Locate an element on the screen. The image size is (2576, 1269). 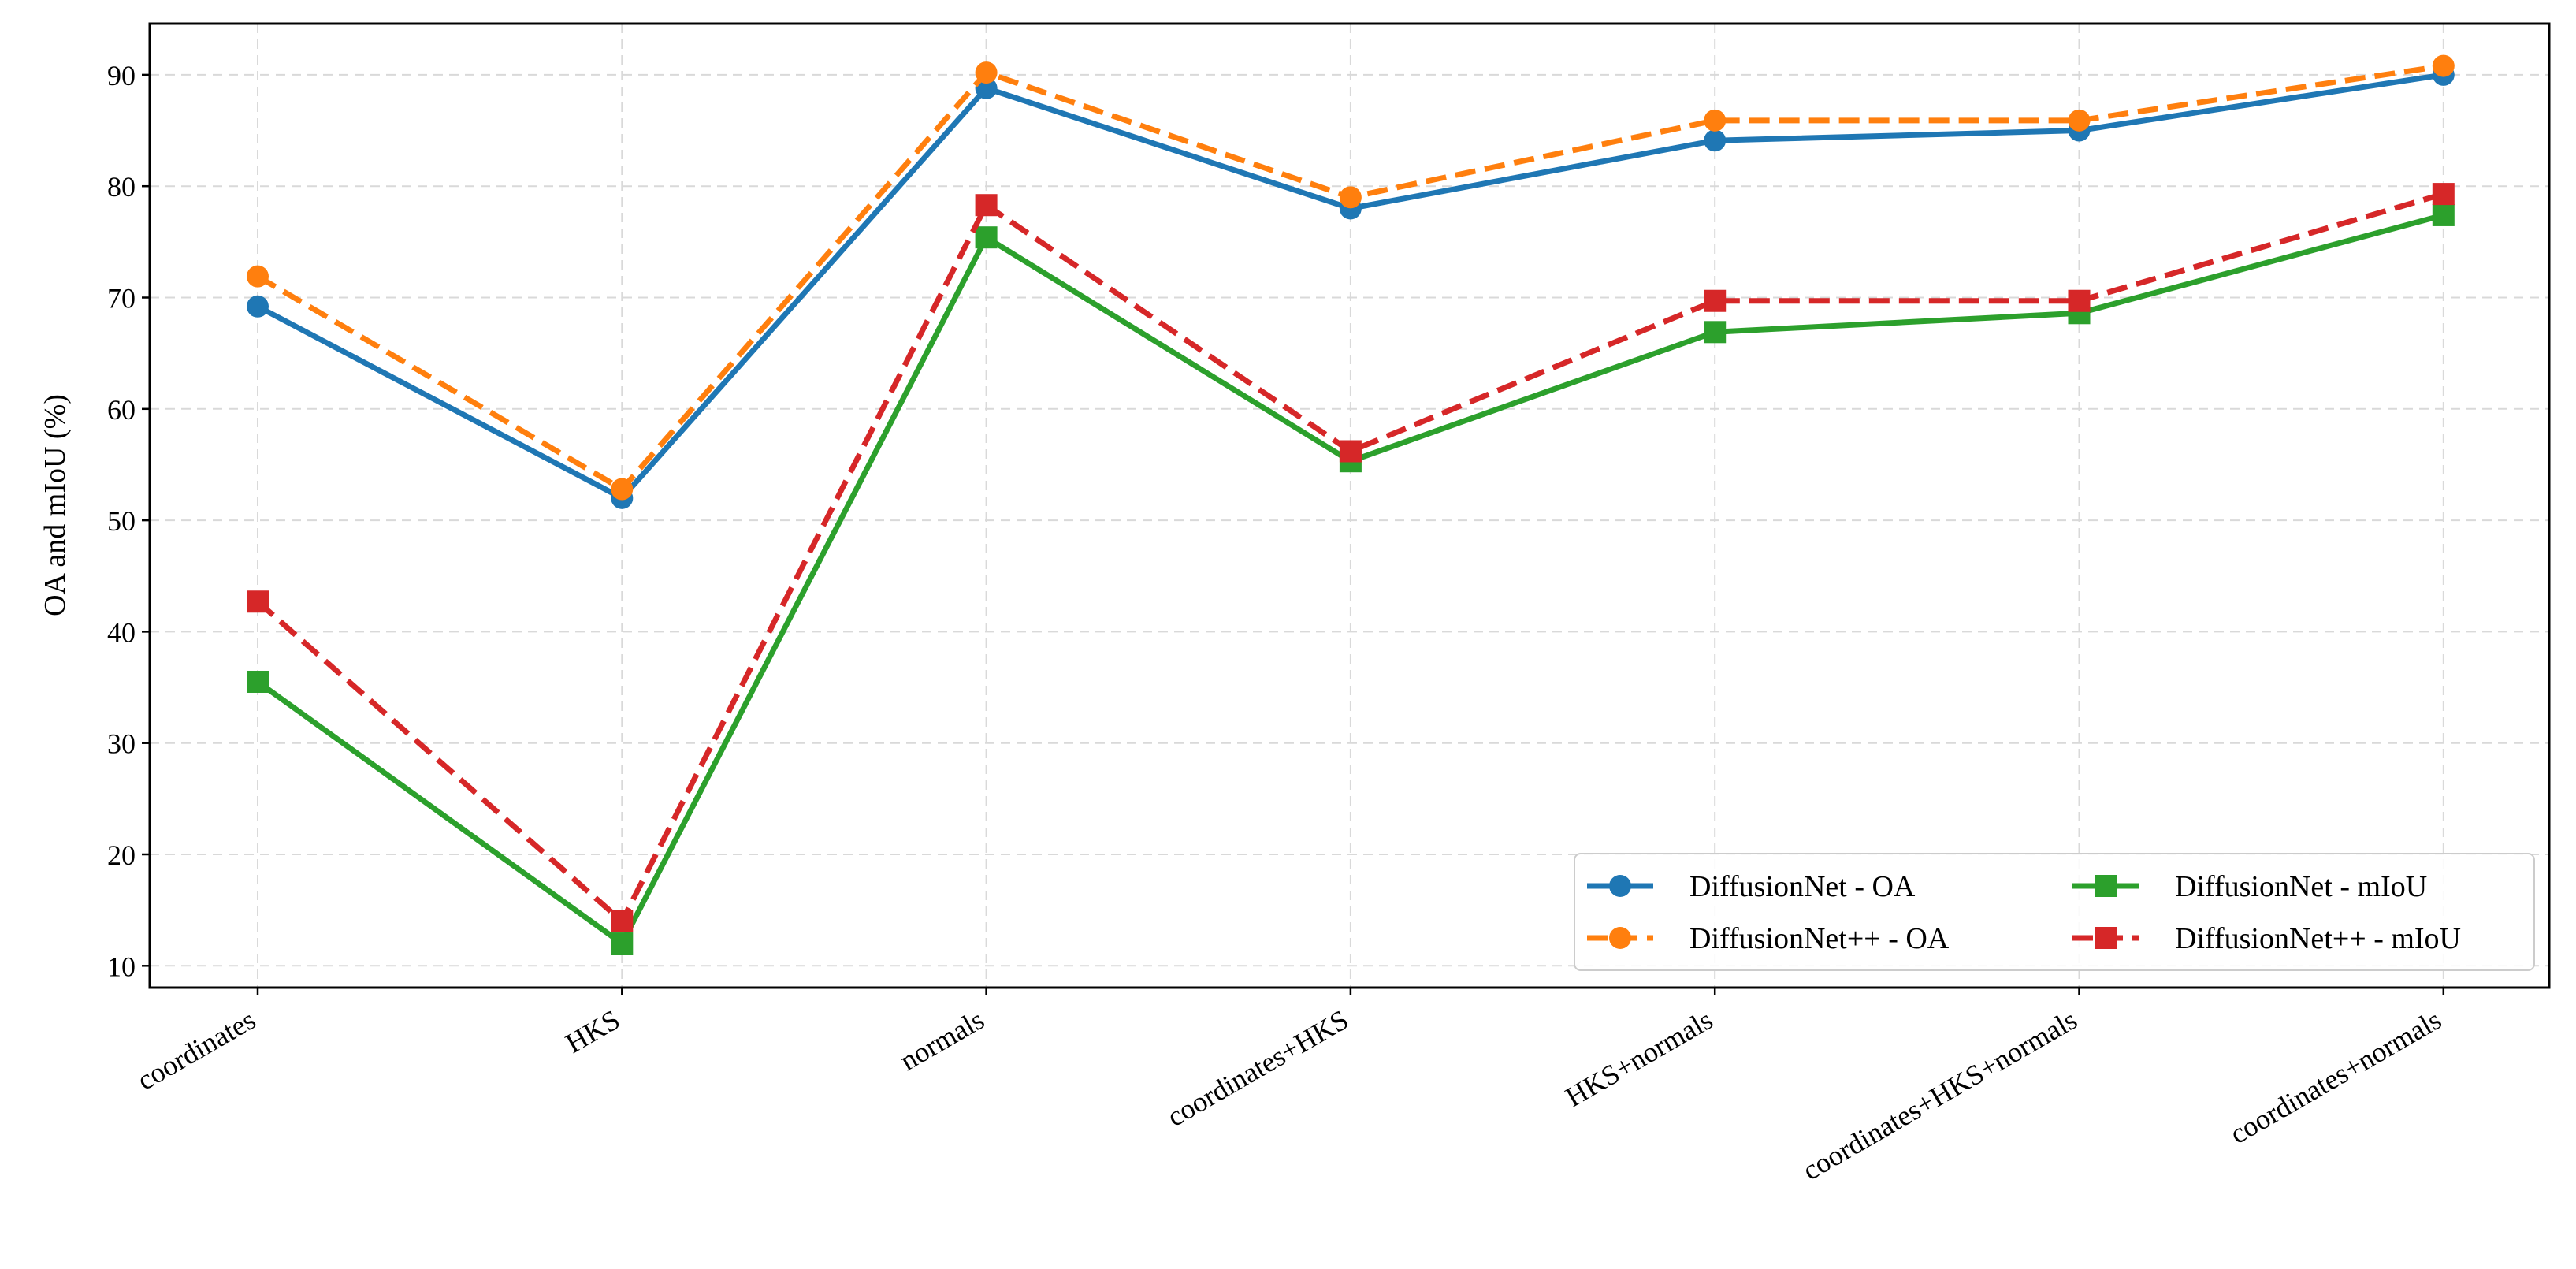
legend-frame is located at coordinates (2054, 912).